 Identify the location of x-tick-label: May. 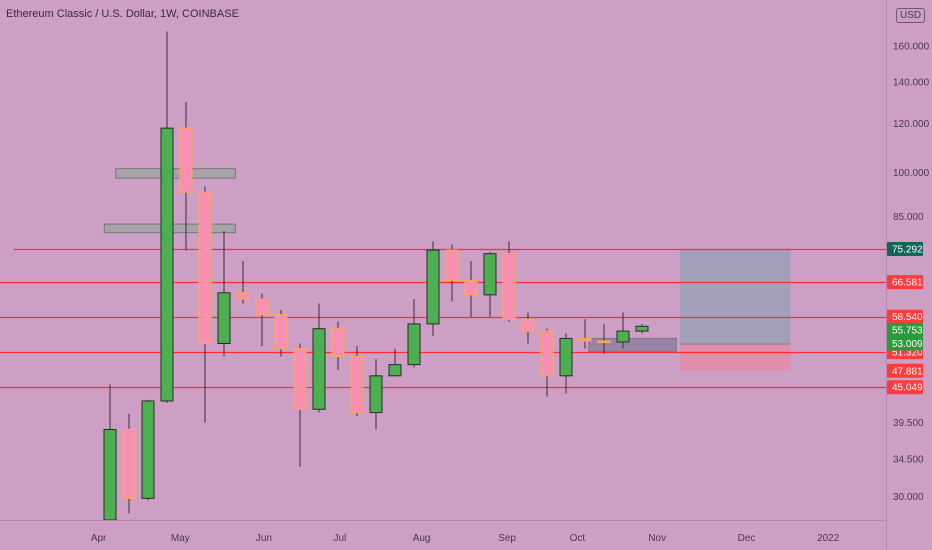
(180, 538).